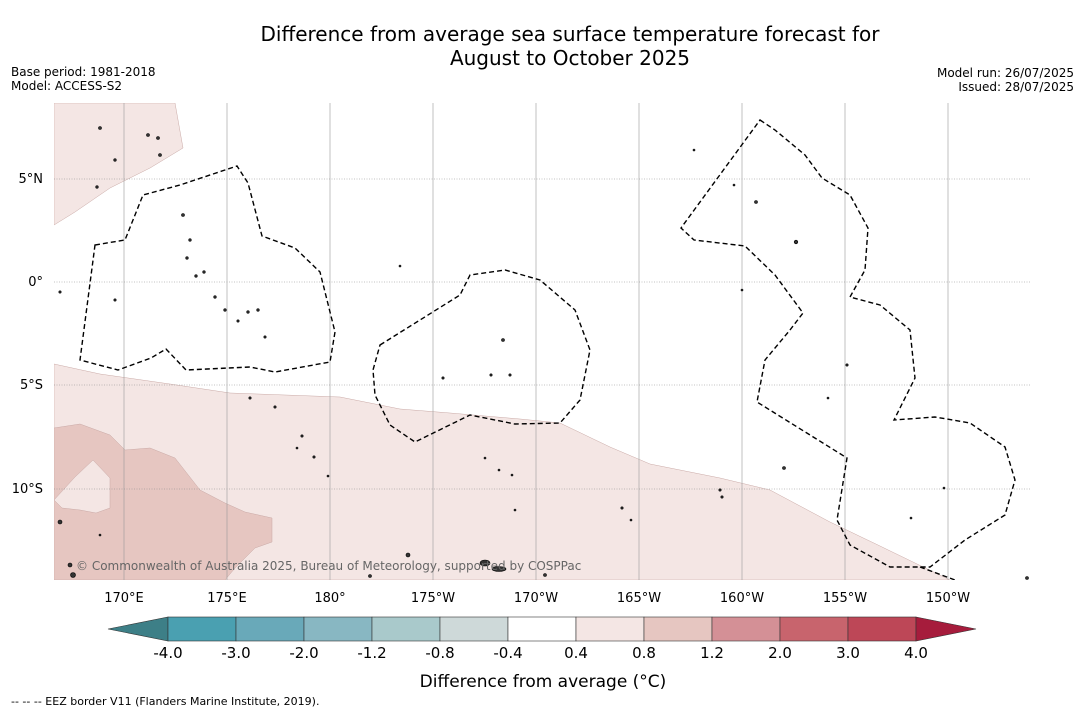  What do you see at coordinates (644, 653) in the screenshot?
I see `colorbar-tick: 0.8` at bounding box center [644, 653].